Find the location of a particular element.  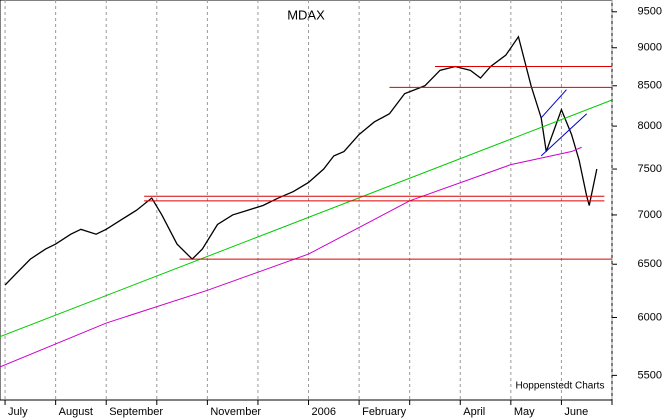

y-tick-label: 6000 is located at coordinates (650, 317).